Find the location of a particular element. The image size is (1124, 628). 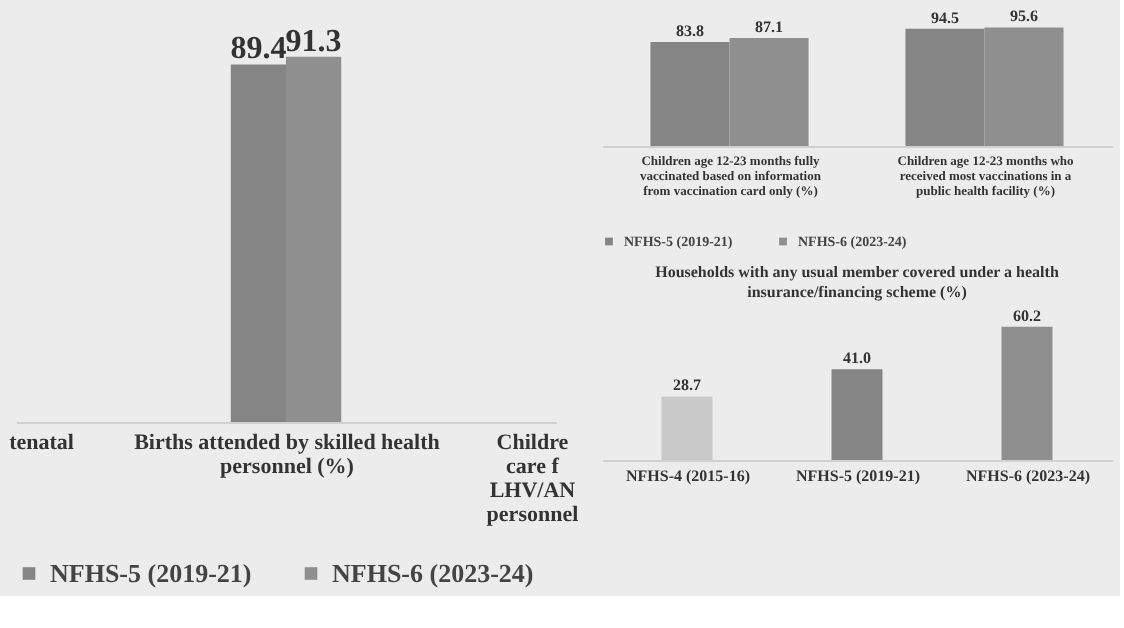

data-label: 94.5 is located at coordinates (944, 17).